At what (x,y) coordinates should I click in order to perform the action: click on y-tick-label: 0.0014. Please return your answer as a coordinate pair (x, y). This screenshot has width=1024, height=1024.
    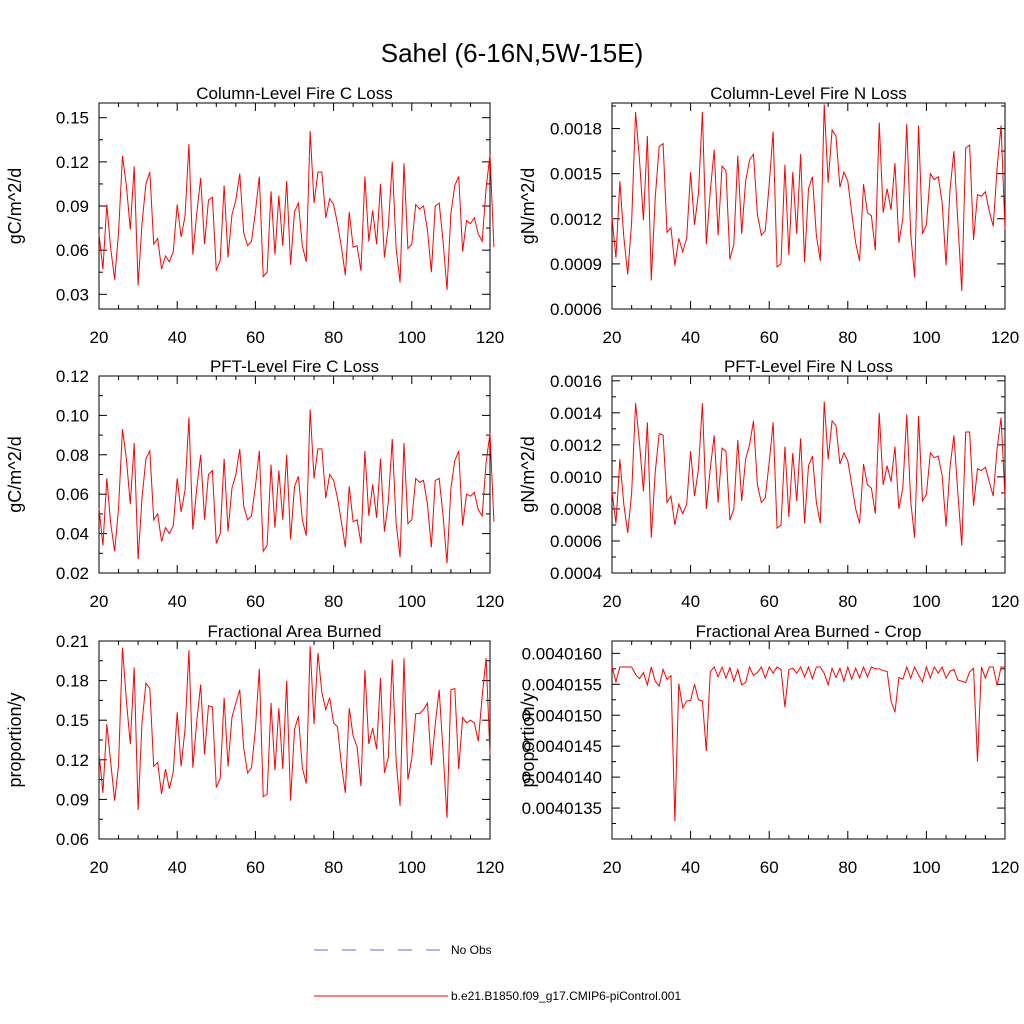
    Looking at the image, I should click on (576, 413).